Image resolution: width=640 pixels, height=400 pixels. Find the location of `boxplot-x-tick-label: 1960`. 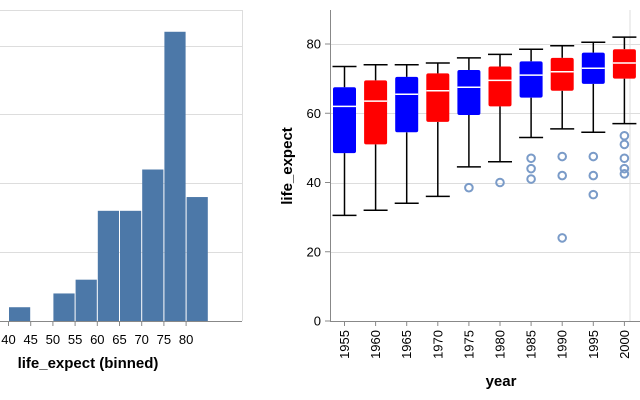

boxplot-x-tick-label: 1960 is located at coordinates (375, 344).